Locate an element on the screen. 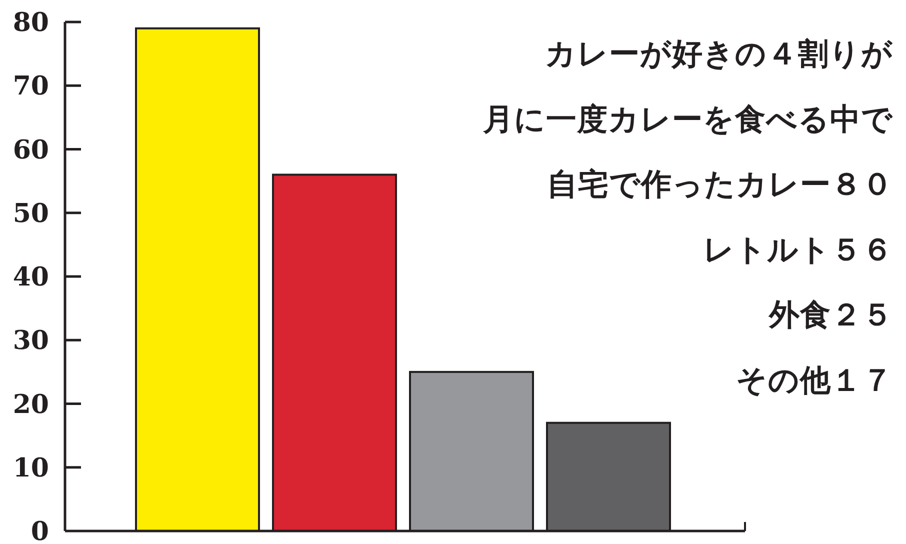 The width and height of the screenshot is (906, 544). annotation: カレーが好きの４割りが is located at coordinates (719, 54).